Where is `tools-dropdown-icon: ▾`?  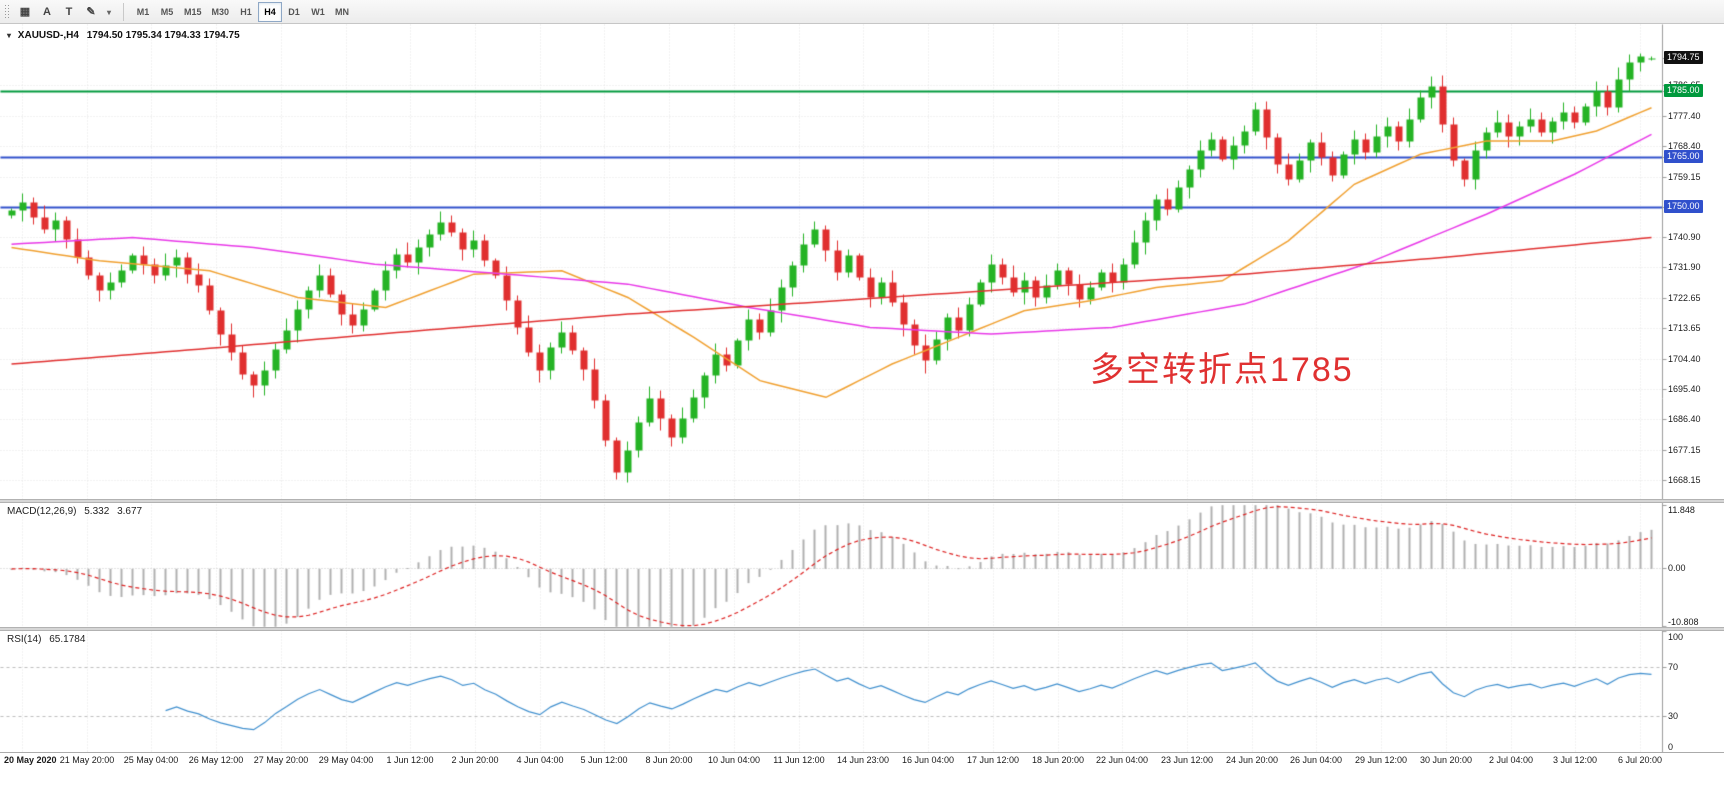
tools-dropdown-icon: ▾ is located at coordinates (109, 12).